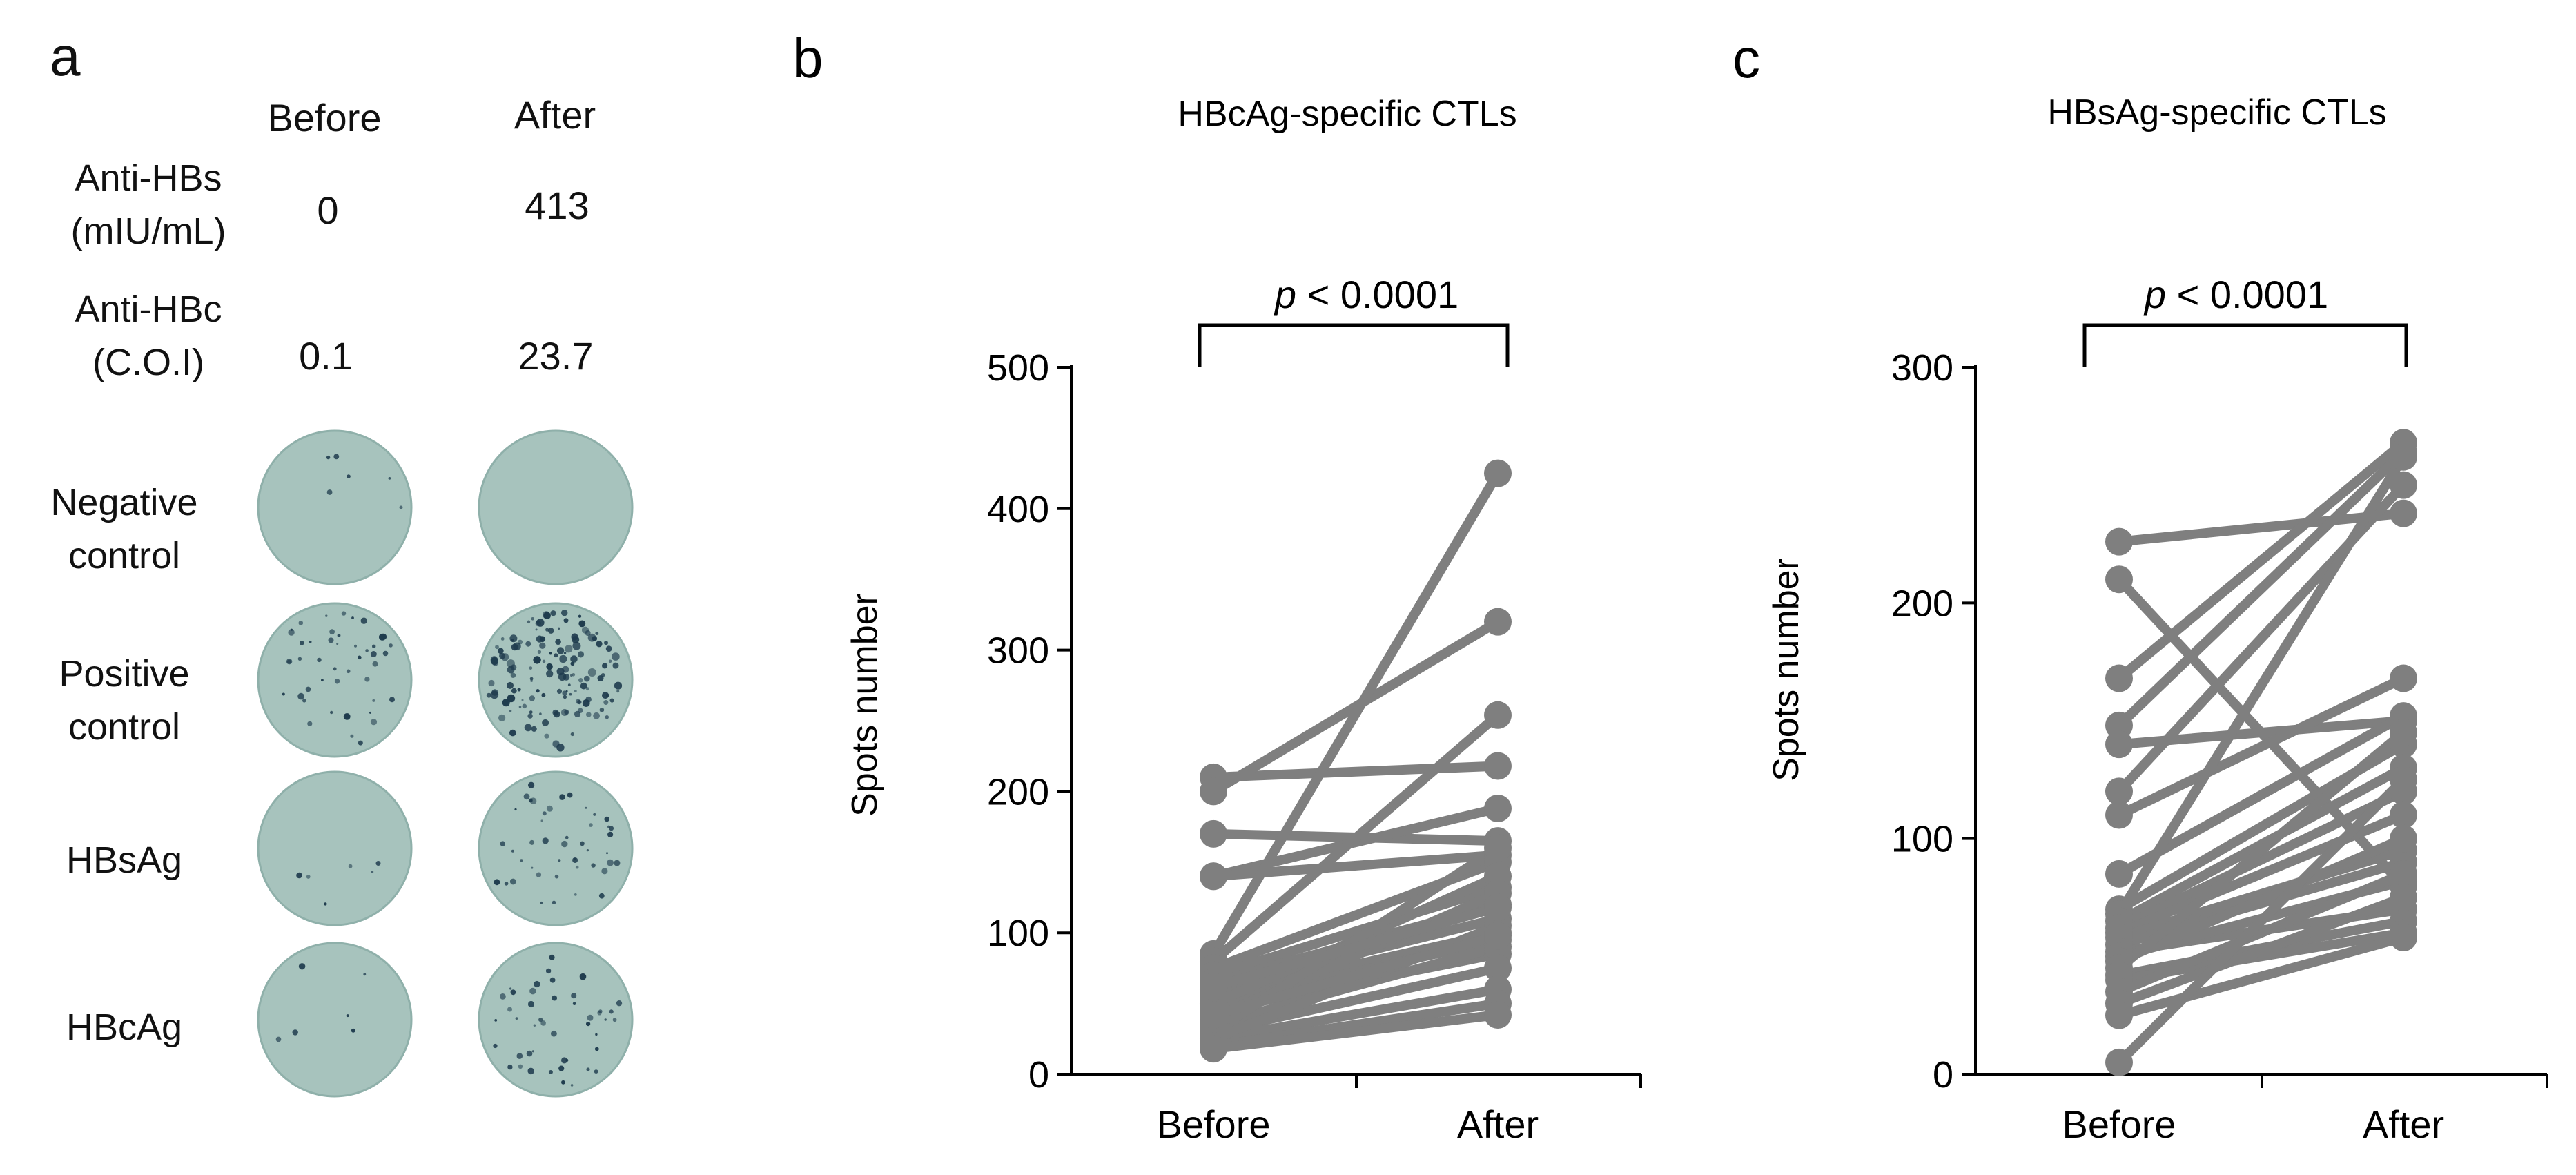 This screenshot has width=2576, height=1175. Describe the element at coordinates (1356, 713) in the screenshot. I see `paired-line` at that location.